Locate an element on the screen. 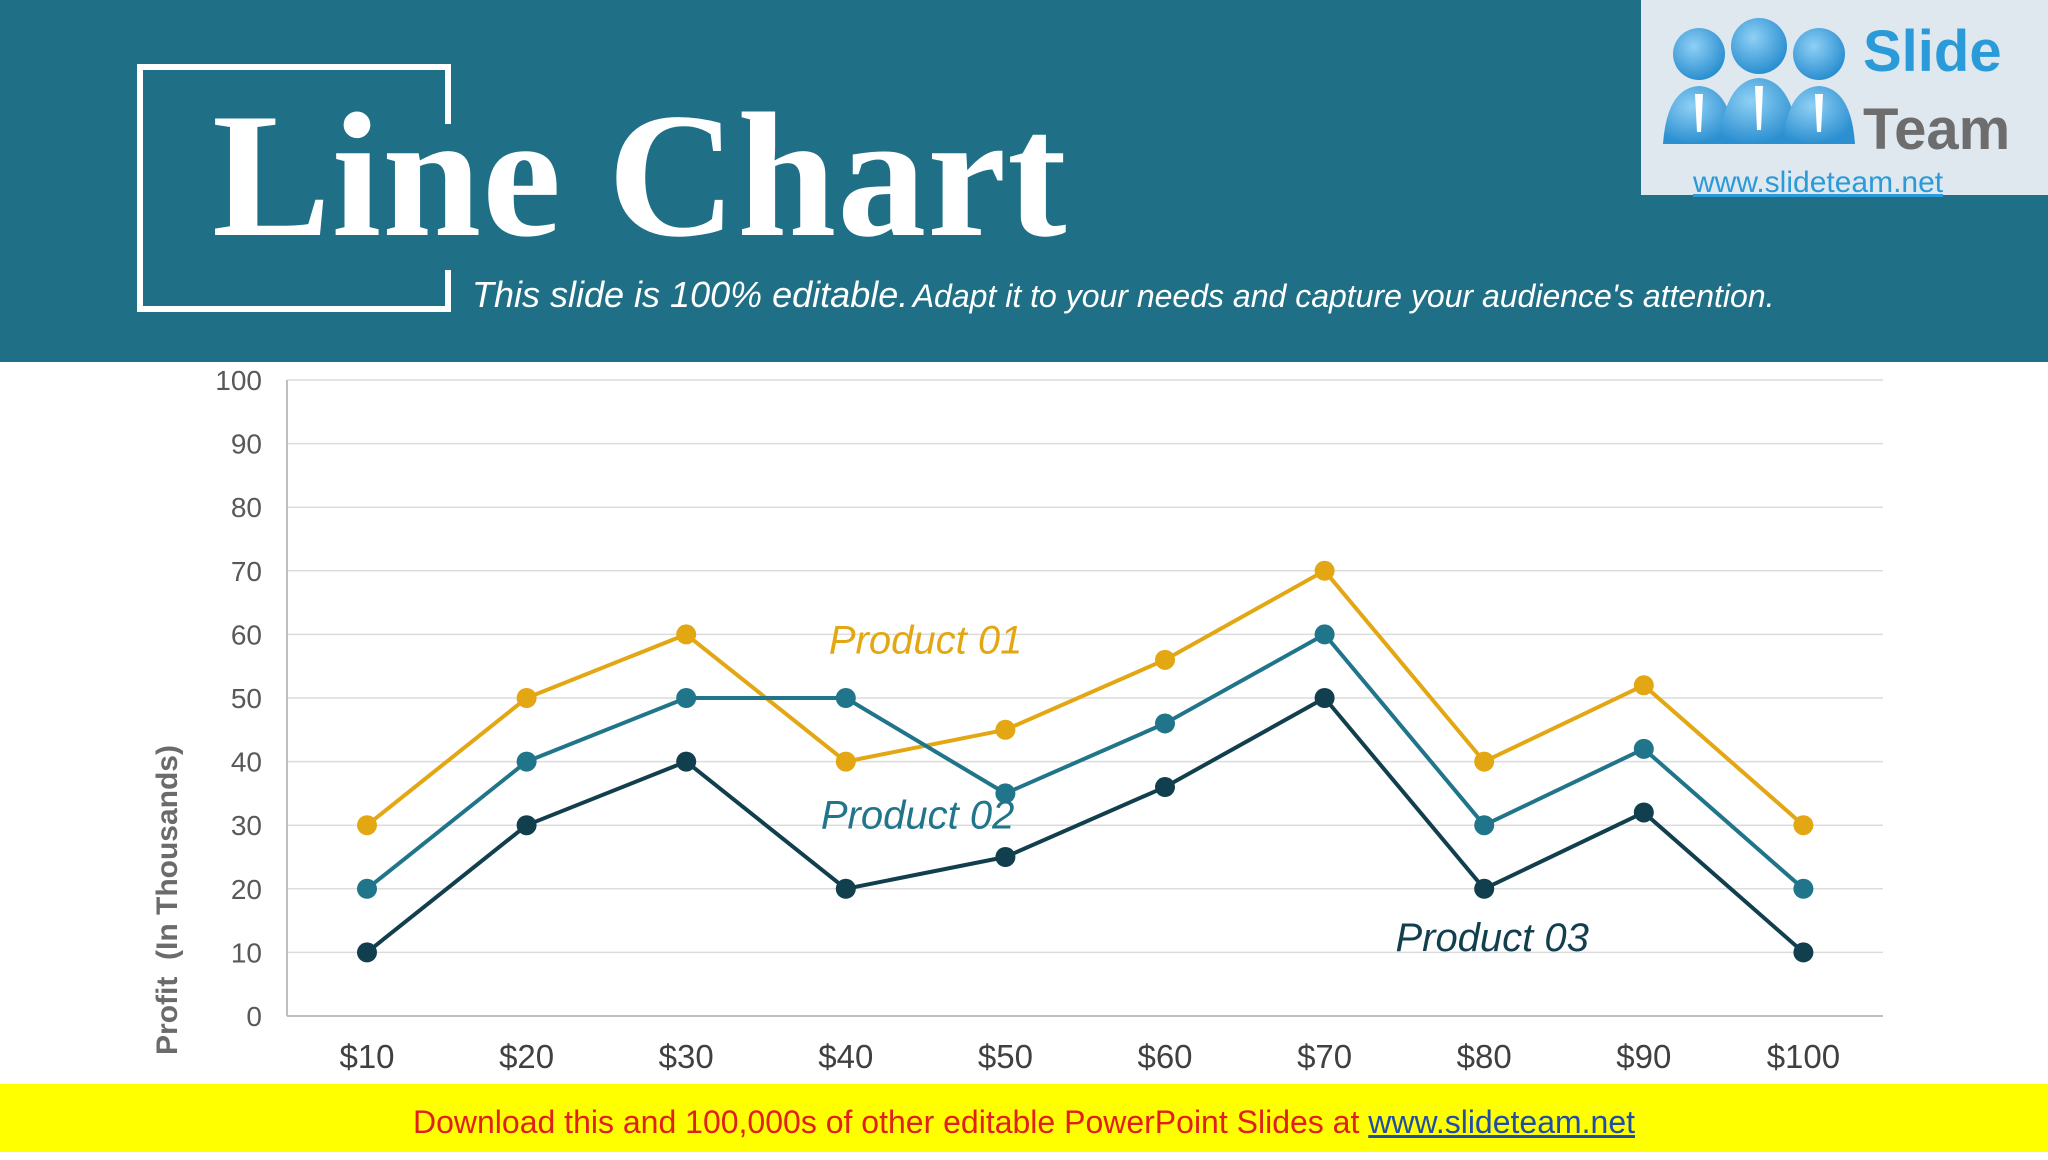 The image size is (2048, 1160). series-label-1: Product 01 is located at coordinates (925, 640).